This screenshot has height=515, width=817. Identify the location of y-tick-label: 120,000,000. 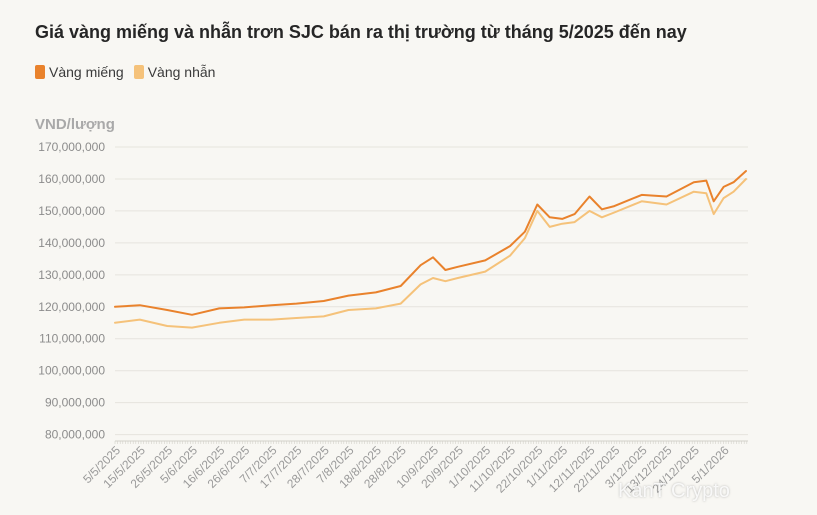
(71, 307).